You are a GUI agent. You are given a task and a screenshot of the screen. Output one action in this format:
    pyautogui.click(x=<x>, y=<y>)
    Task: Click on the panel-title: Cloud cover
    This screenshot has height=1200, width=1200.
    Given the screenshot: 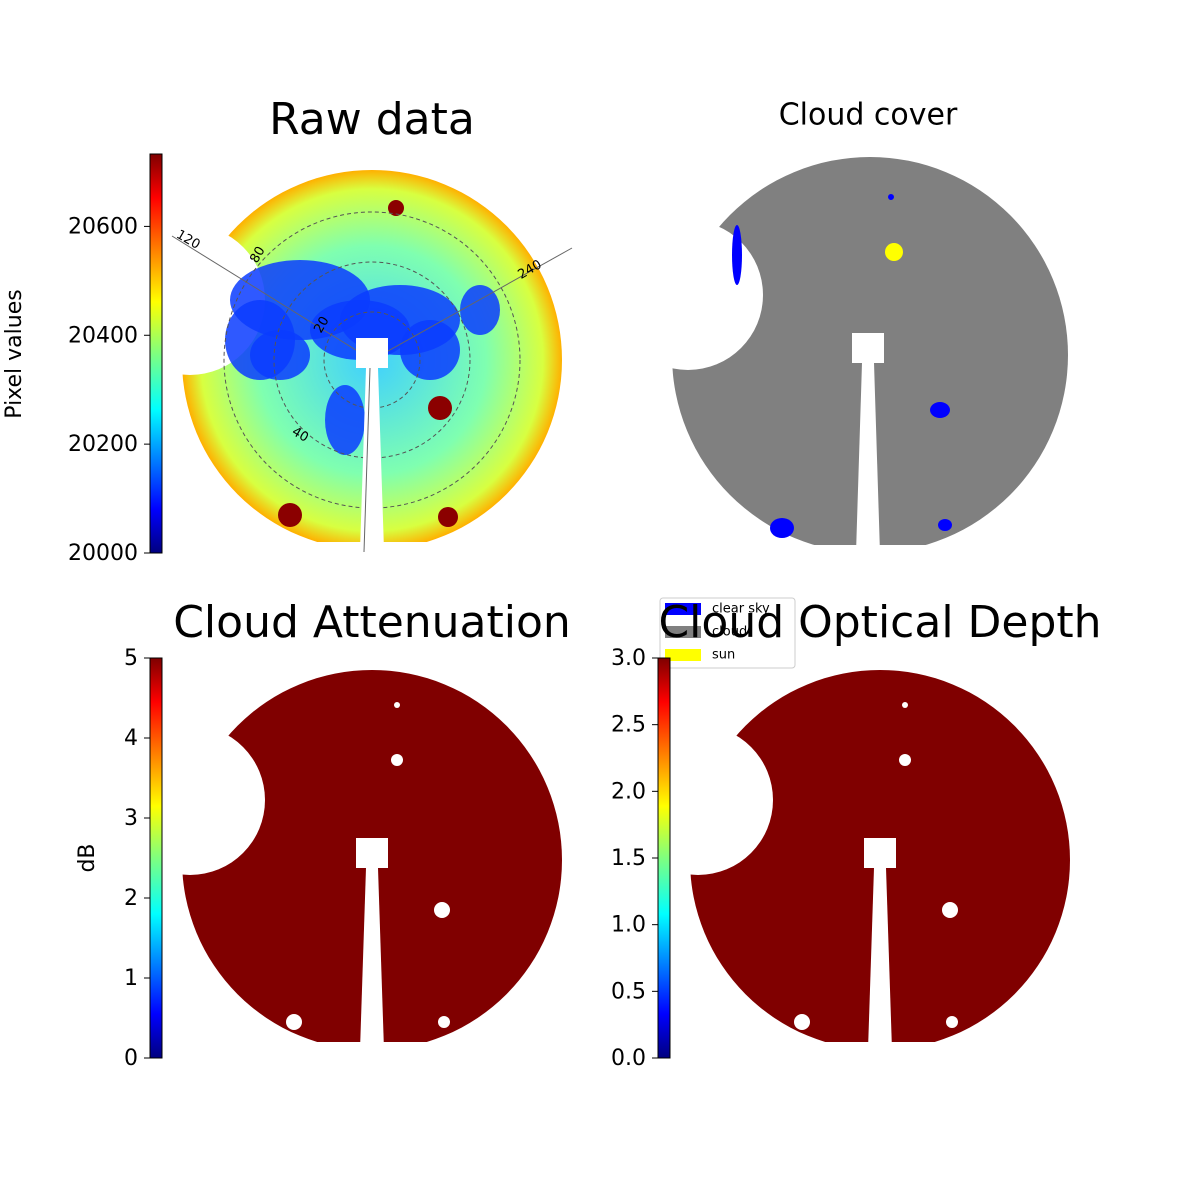 What is the action you would take?
    pyautogui.click(x=868, y=115)
    